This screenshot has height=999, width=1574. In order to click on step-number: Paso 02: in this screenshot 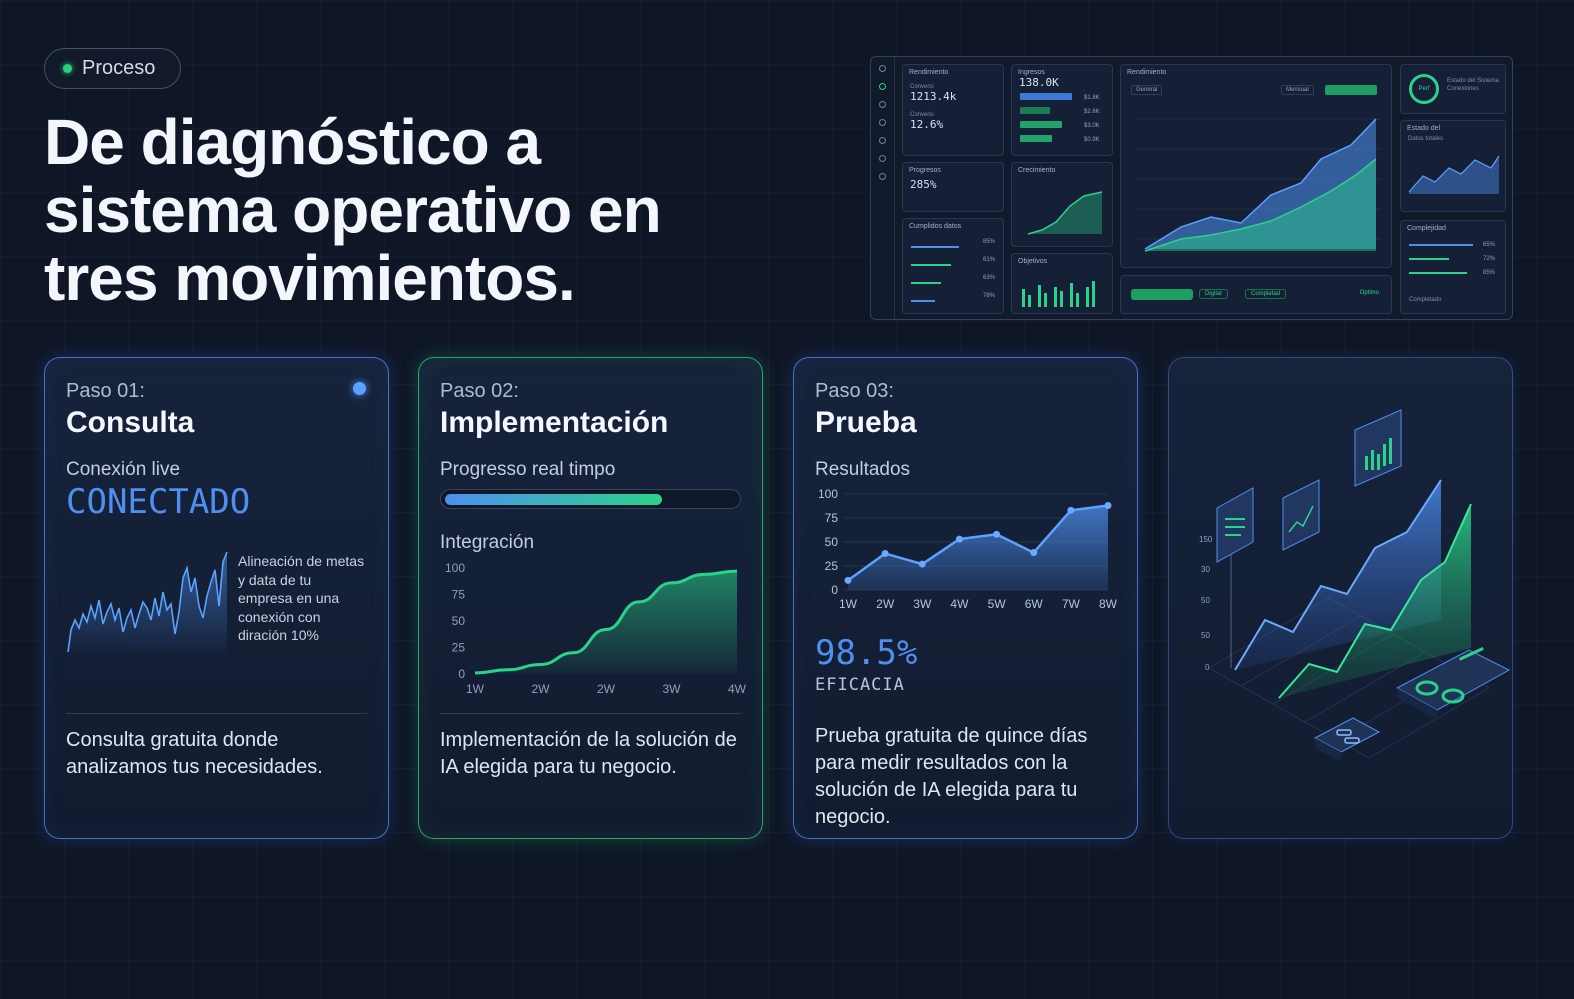, I will do `click(479, 391)`.